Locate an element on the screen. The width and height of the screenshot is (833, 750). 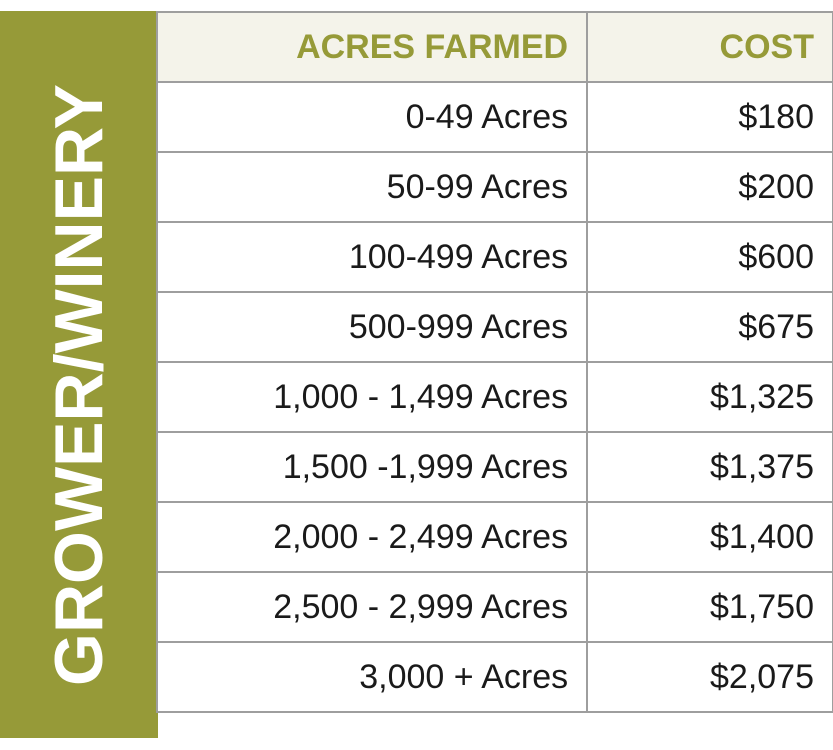
cost-cell: $200 is located at coordinates (709, 187).